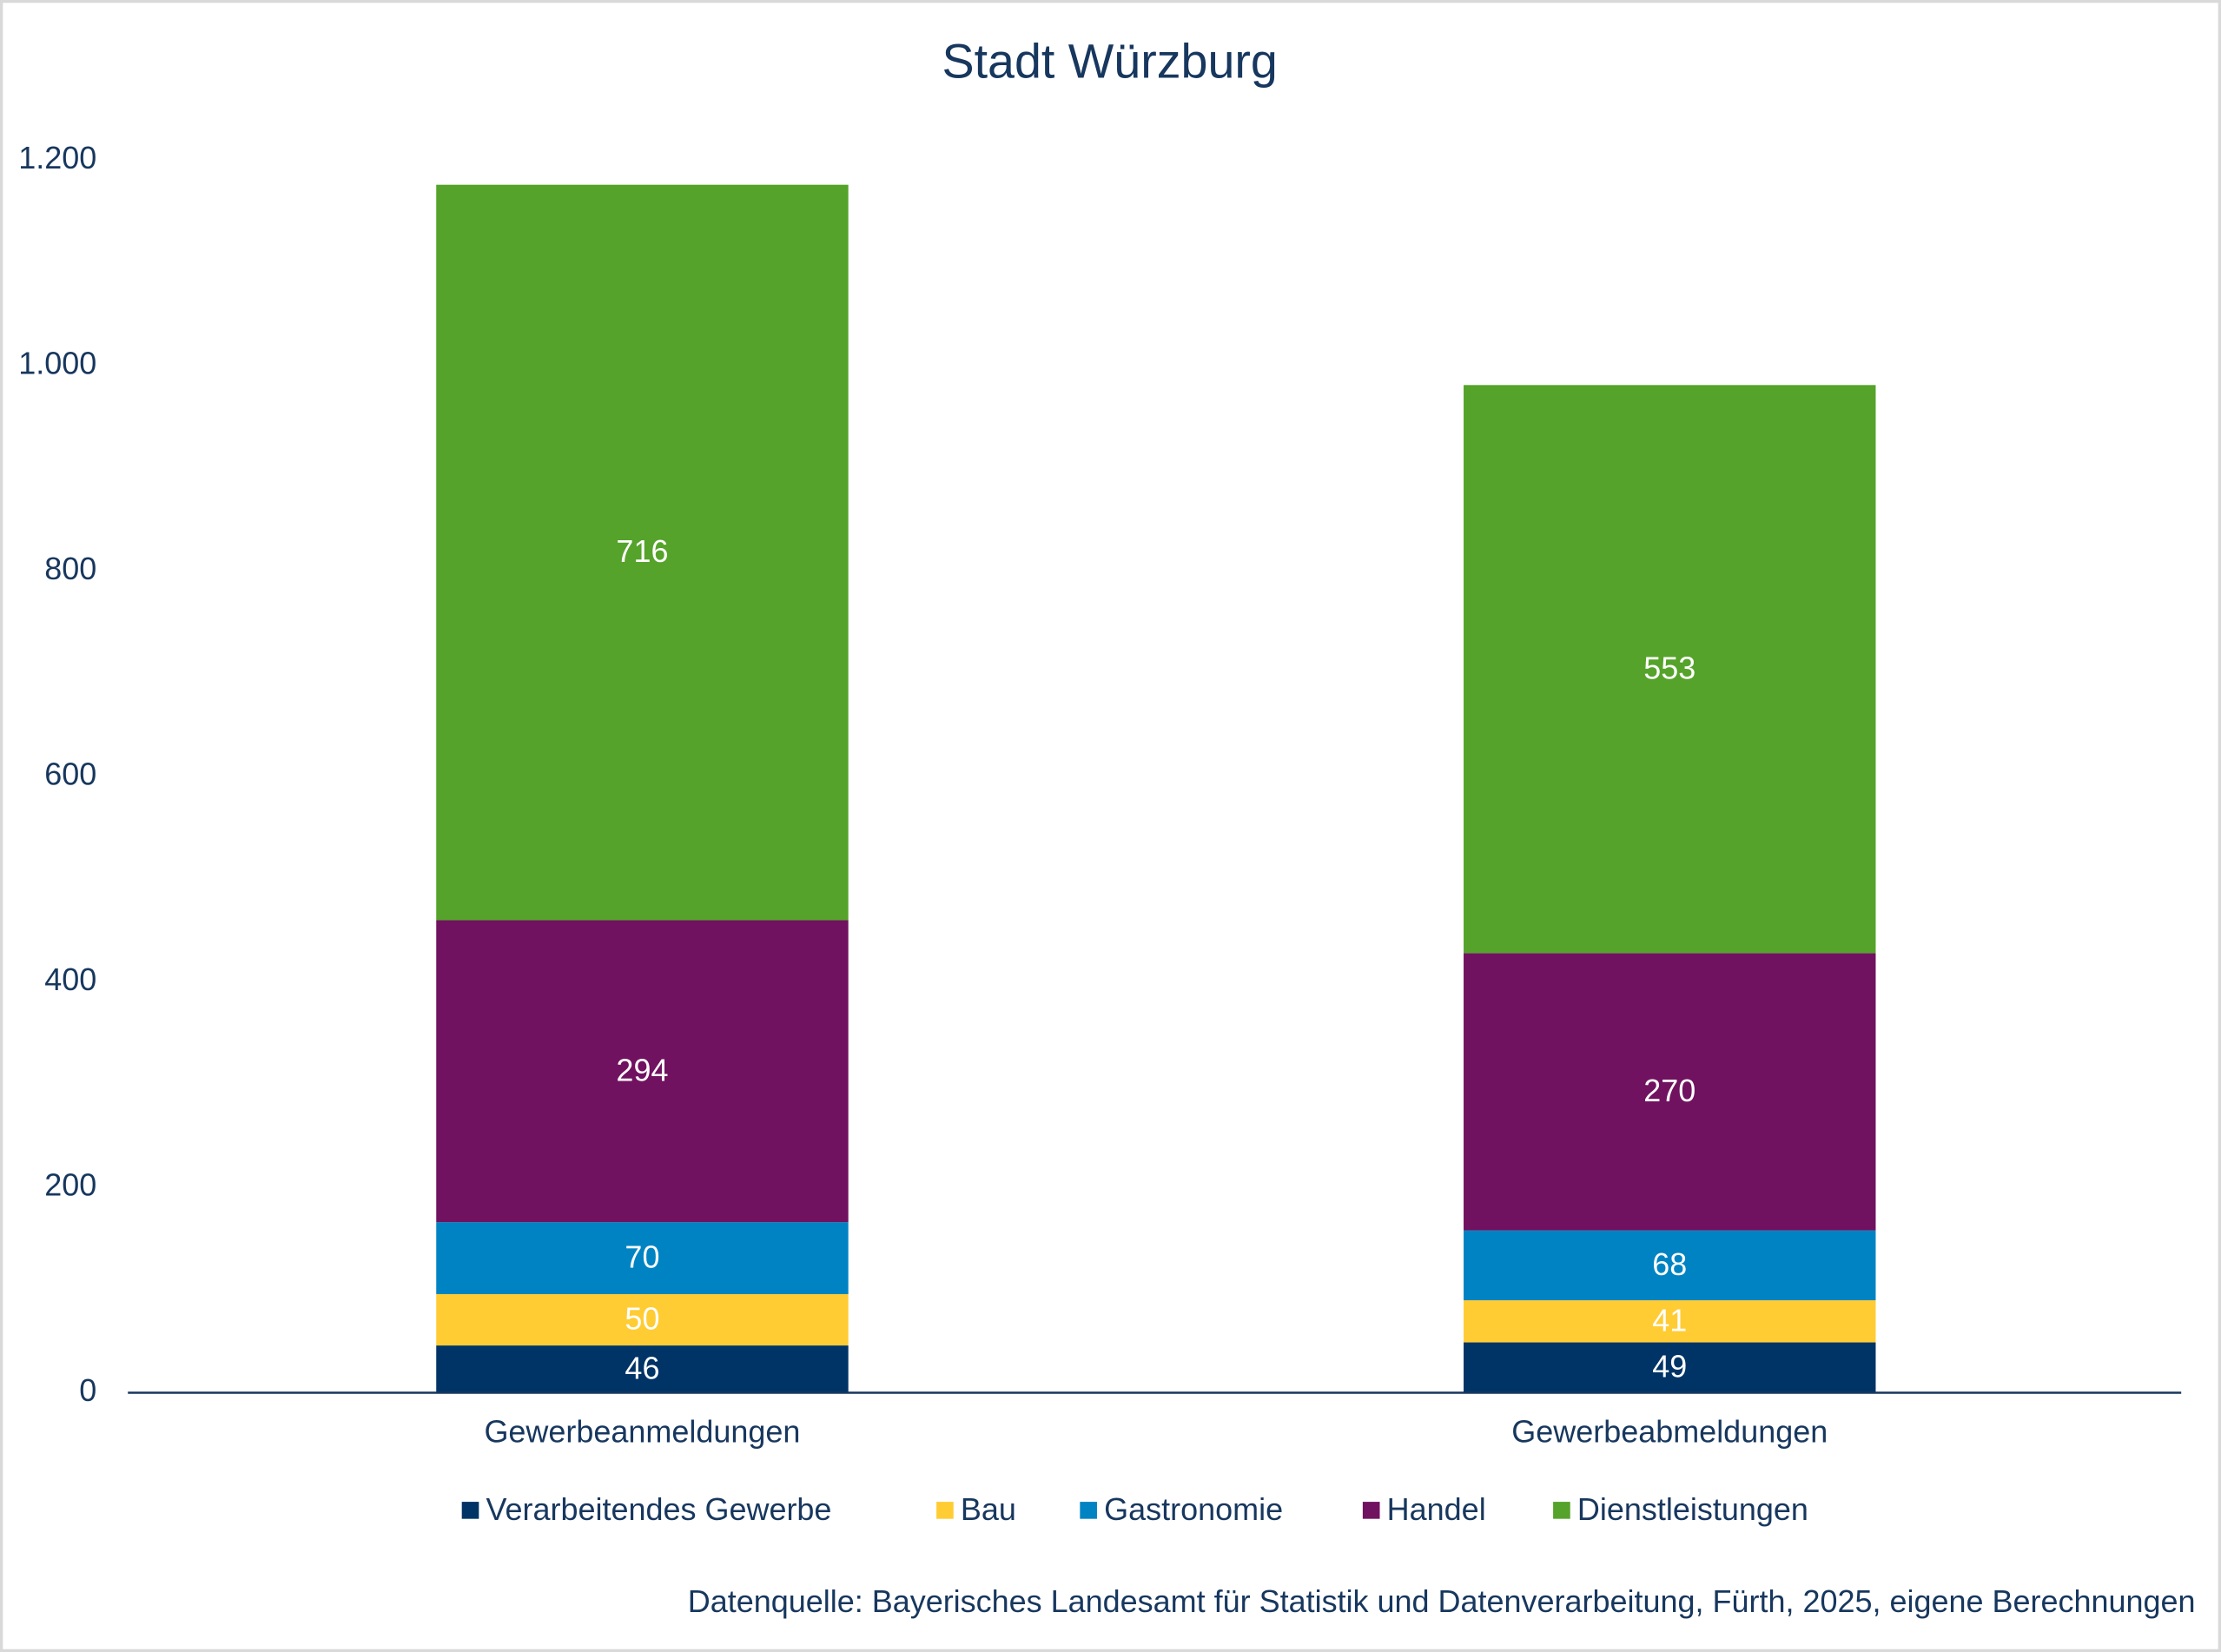 This screenshot has width=2221, height=1652. I want to click on data-label: 49, so click(1669, 1366).